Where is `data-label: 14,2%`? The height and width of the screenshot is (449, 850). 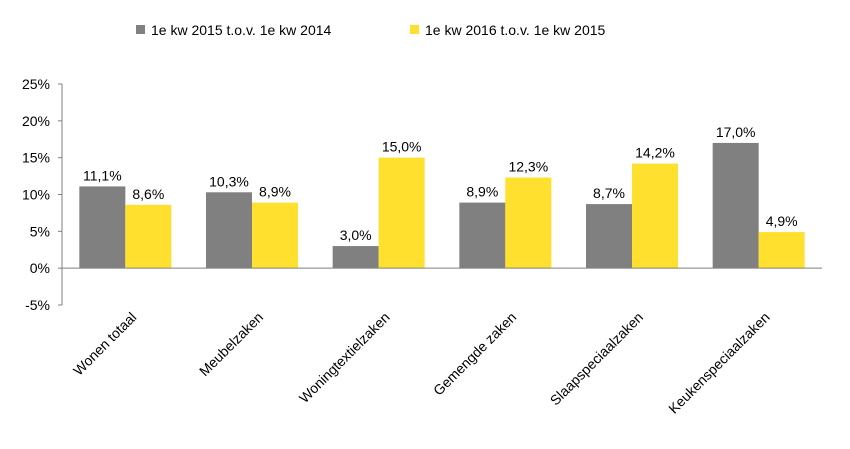
data-label: 14,2% is located at coordinates (655, 153).